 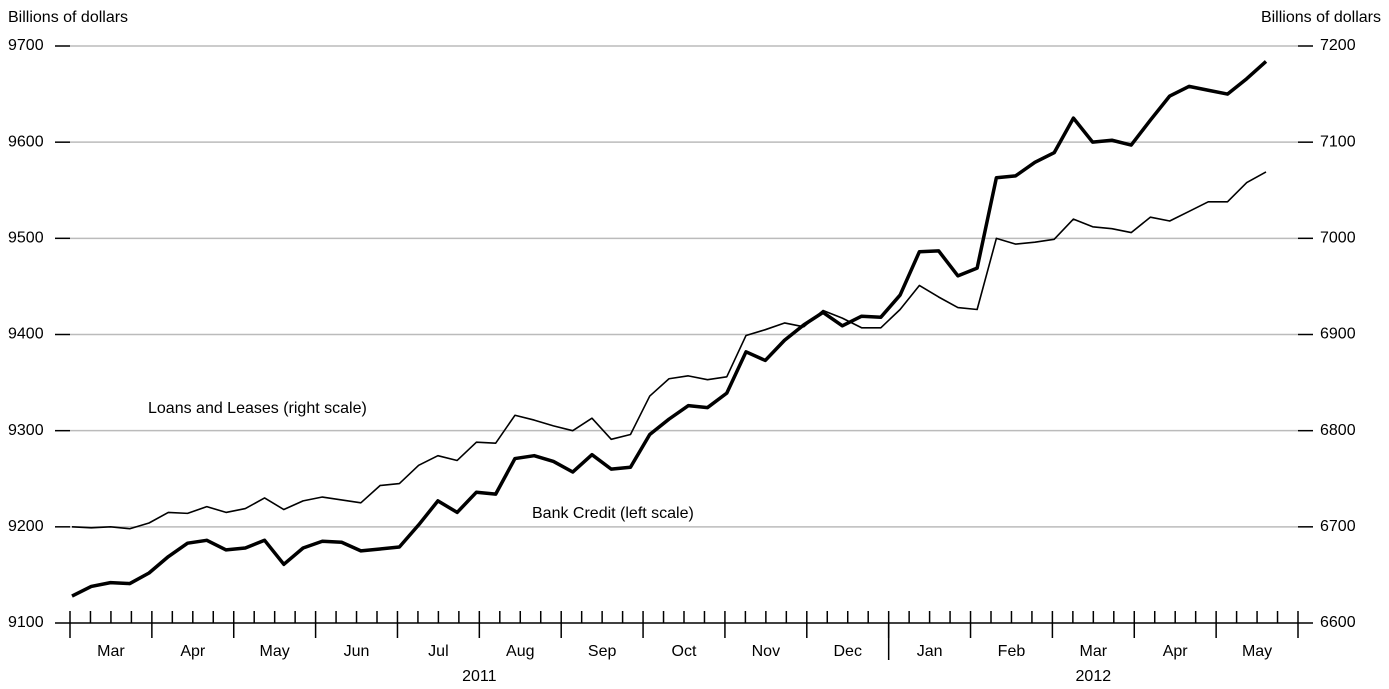 What do you see at coordinates (1321, 17) in the screenshot?
I see `y2-axis-title: Billions of dollars` at bounding box center [1321, 17].